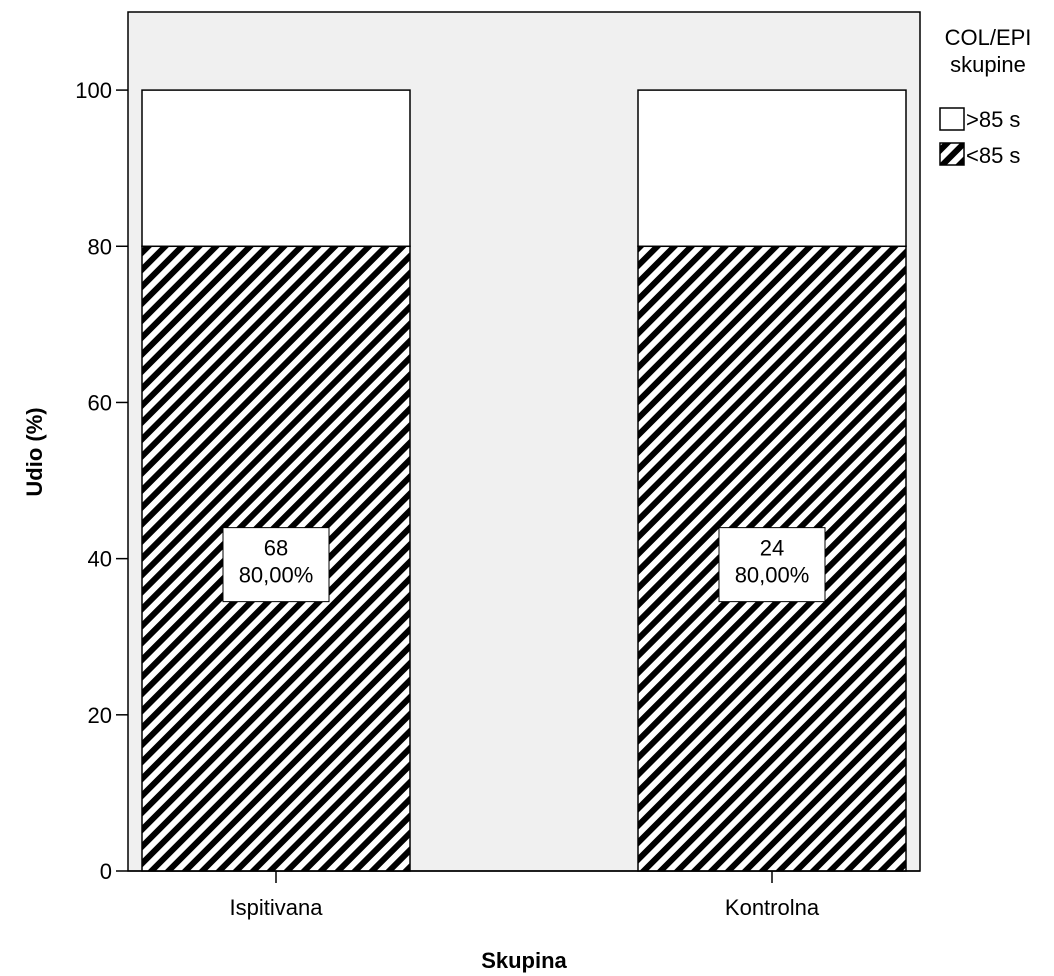 This screenshot has width=1054, height=976. What do you see at coordinates (100, 246) in the screenshot?
I see `y-tick-label: 80` at bounding box center [100, 246].